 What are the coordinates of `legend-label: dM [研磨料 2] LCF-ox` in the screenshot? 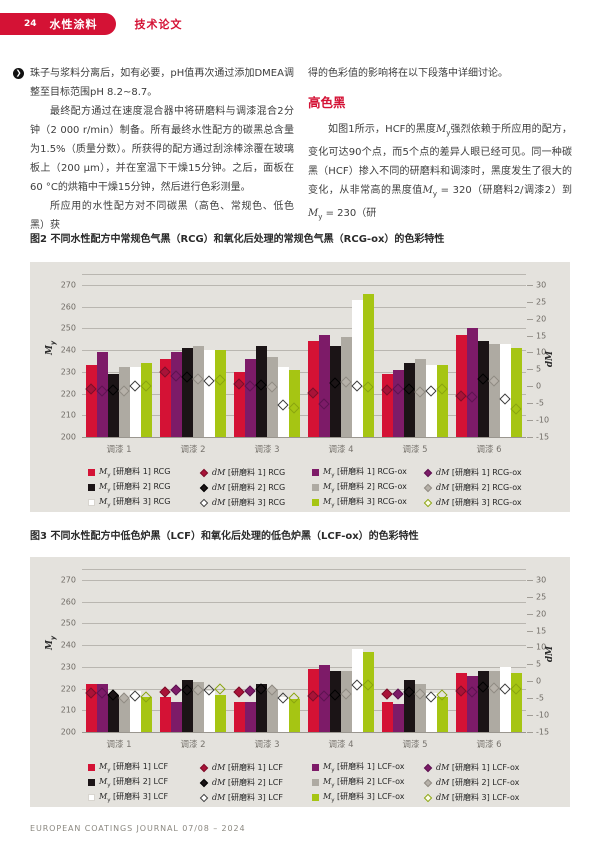 It's located at (478, 782).